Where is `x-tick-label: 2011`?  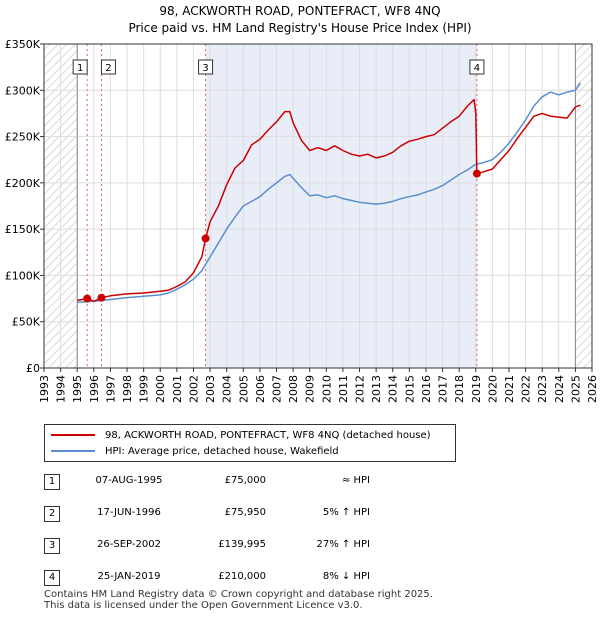 x-tick-label: 2011 is located at coordinates (343, 389).